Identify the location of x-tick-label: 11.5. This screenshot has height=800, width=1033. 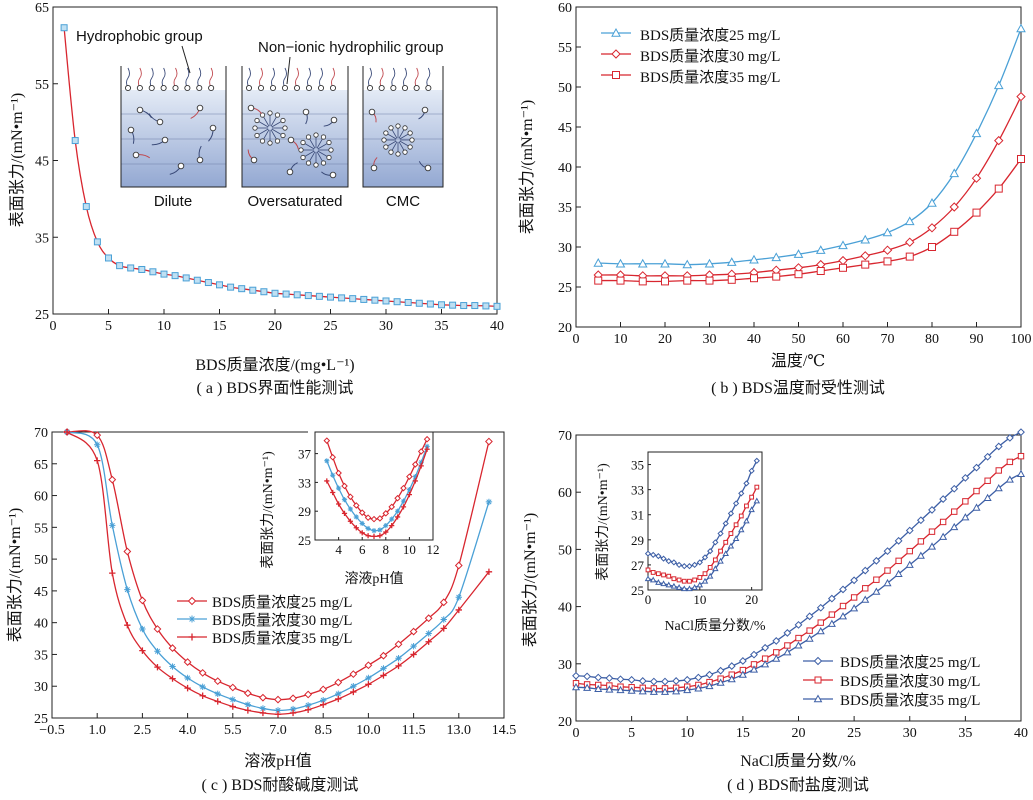
(414, 730).